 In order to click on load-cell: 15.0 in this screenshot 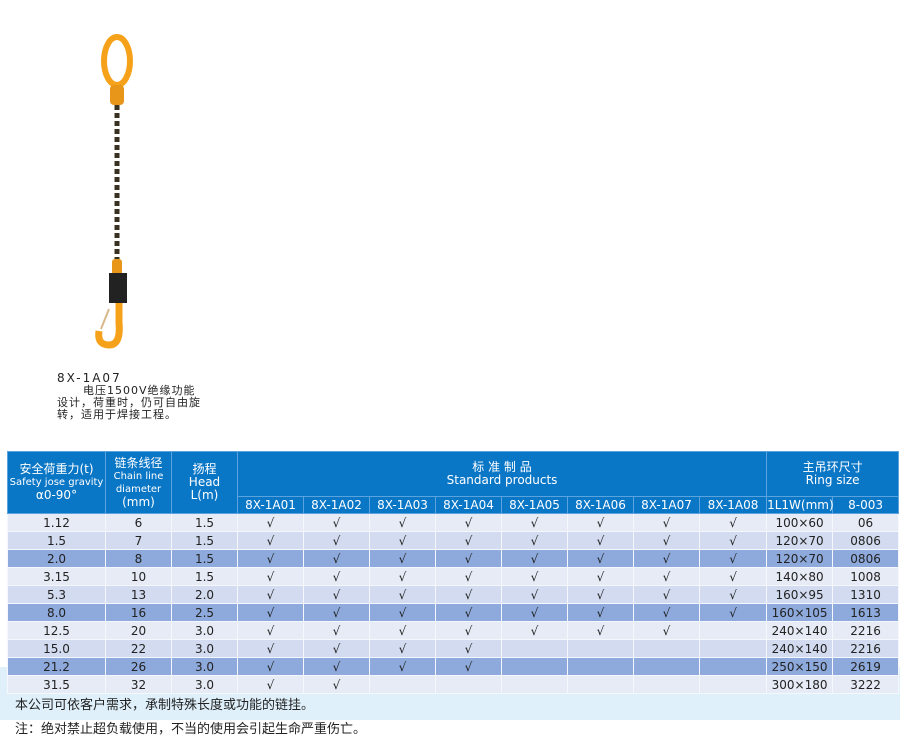, I will do `click(56, 648)`.